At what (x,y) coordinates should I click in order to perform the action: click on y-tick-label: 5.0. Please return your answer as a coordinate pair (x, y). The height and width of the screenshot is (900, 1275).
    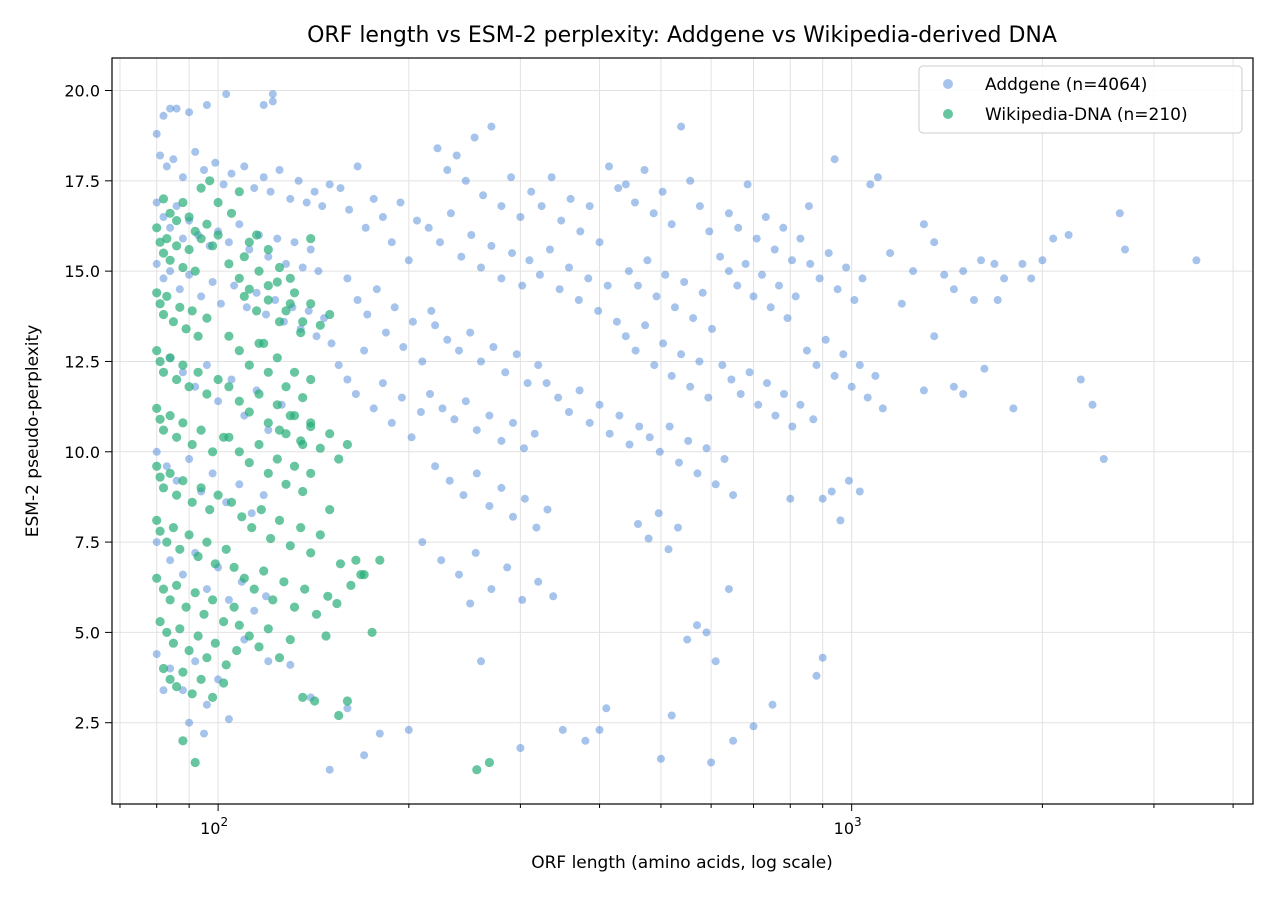
    Looking at the image, I should click on (87, 632).